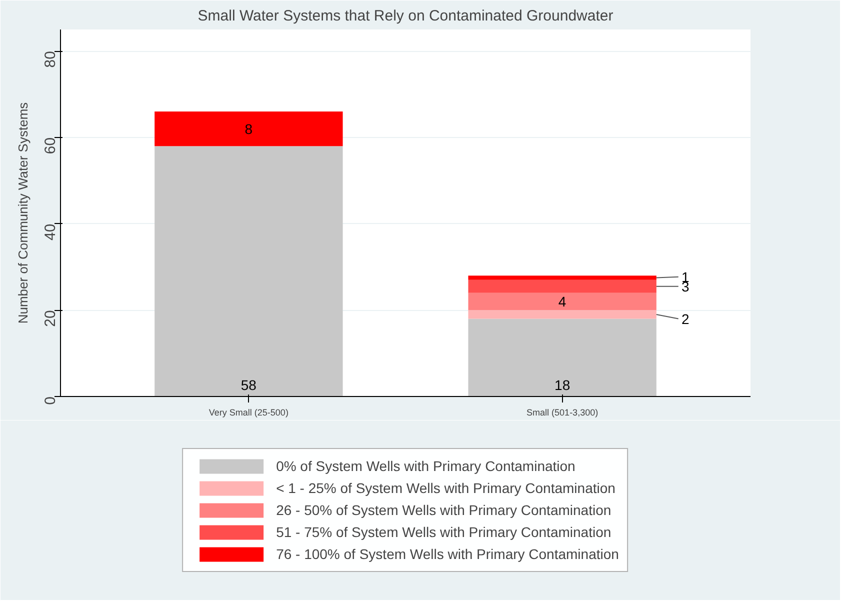 This screenshot has height=613, width=860. Describe the element at coordinates (248, 385) in the screenshot. I see `data-label: 58` at that location.